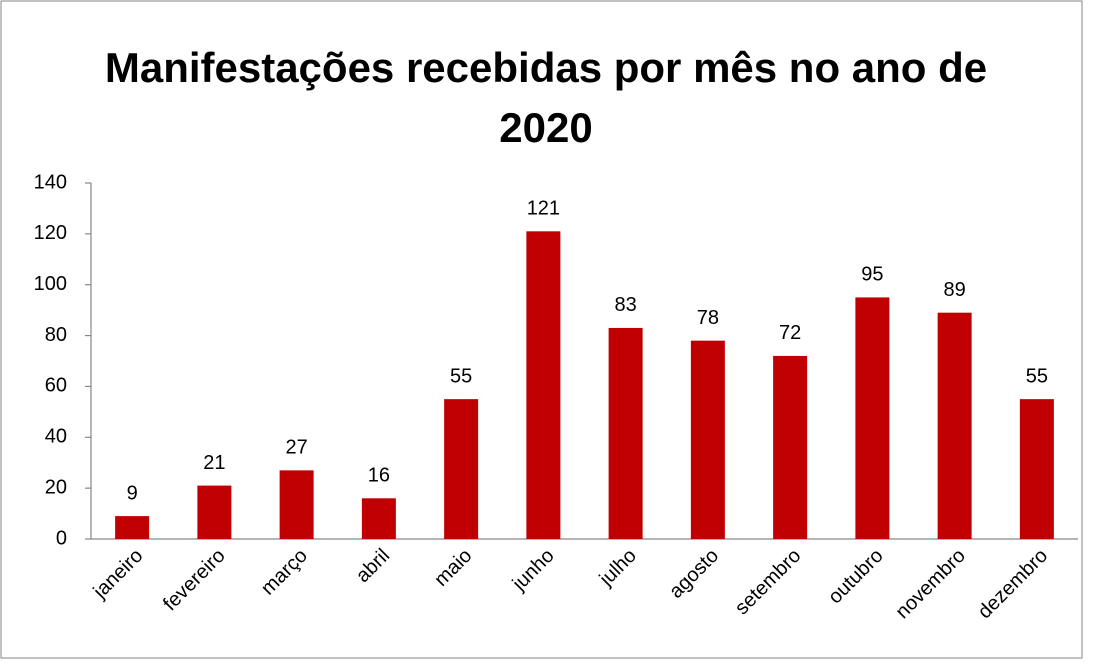  What do you see at coordinates (543, 209) in the screenshot?
I see `data-label: 121` at bounding box center [543, 209].